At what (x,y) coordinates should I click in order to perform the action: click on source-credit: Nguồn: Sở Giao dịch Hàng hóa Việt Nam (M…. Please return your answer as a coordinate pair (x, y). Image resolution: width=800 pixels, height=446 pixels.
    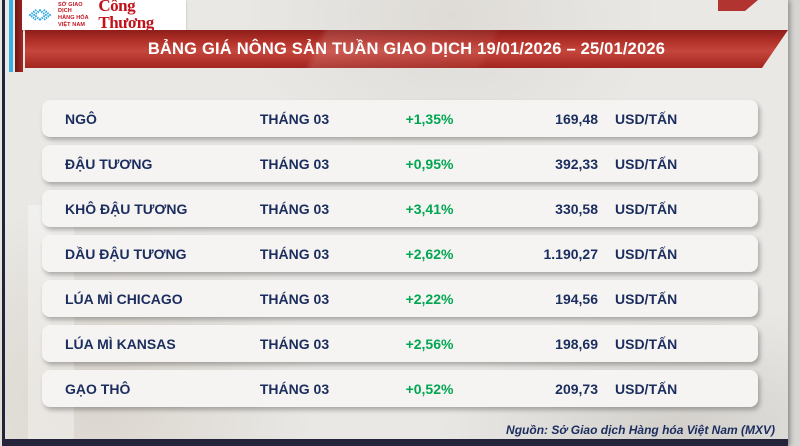
    Looking at the image, I should click on (640, 430).